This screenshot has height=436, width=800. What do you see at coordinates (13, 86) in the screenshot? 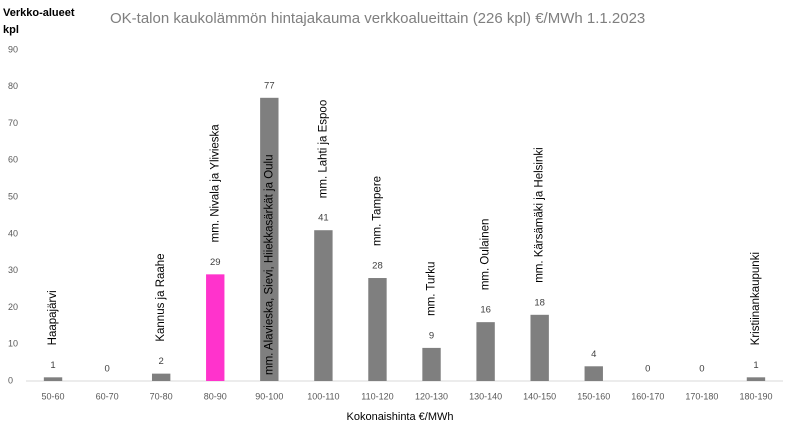
I see `y-tick-label: 80` at bounding box center [13, 86].